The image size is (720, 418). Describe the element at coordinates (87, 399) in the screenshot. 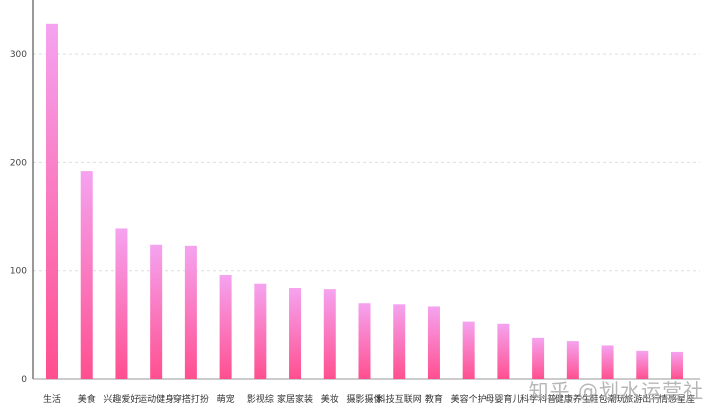

I see `x-tick-label: 美食` at that location.